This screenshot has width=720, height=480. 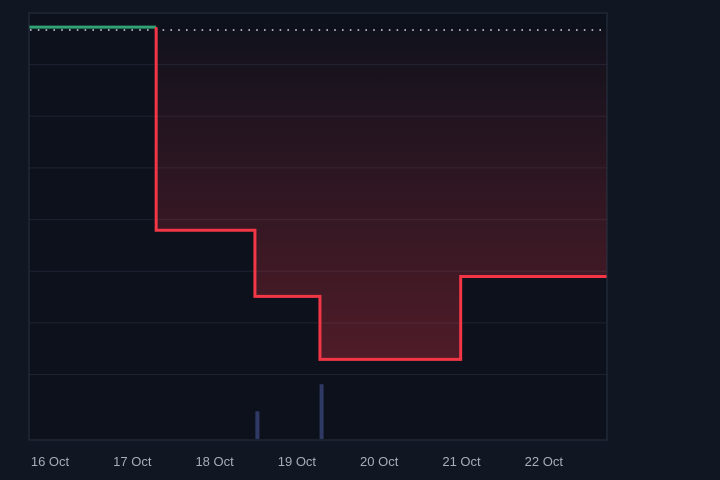 What do you see at coordinates (297, 461) in the screenshot?
I see `x-tick-label: 19 Oct` at bounding box center [297, 461].